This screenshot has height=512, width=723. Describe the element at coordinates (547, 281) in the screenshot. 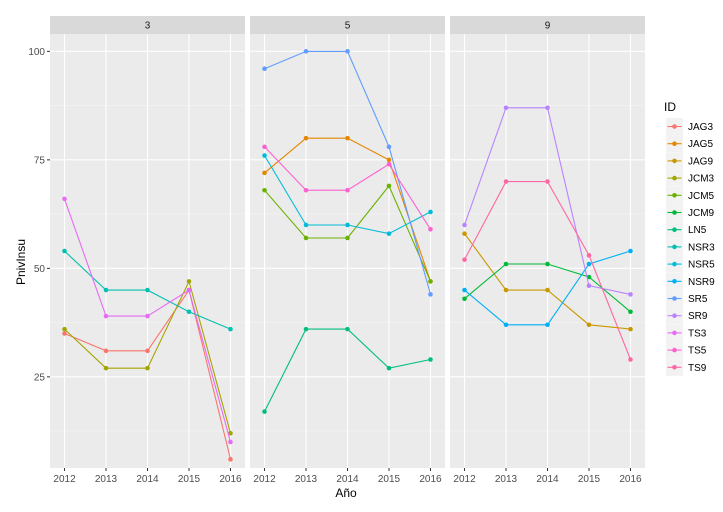

I see `series-JAG9` at that location.